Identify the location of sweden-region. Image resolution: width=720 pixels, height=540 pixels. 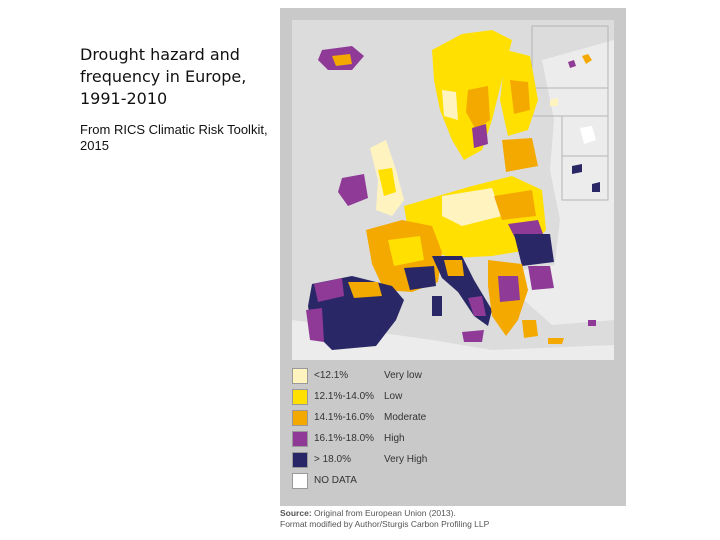
(478, 108).